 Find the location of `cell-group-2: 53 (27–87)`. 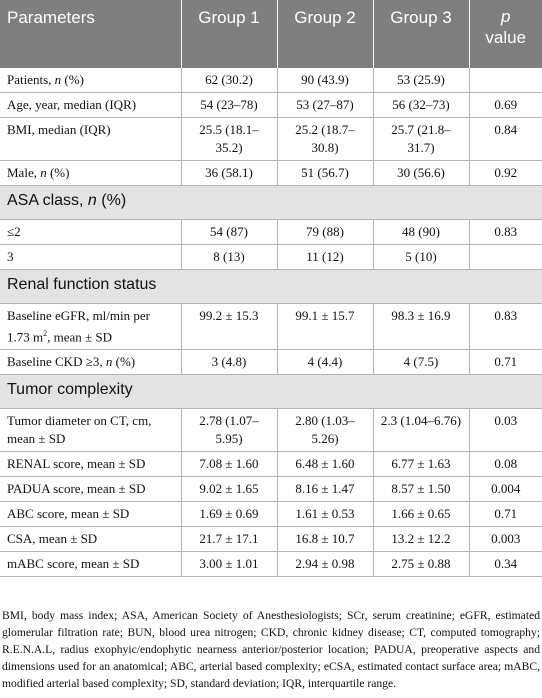

cell-group-2: 53 (27–87) is located at coordinates (325, 105).